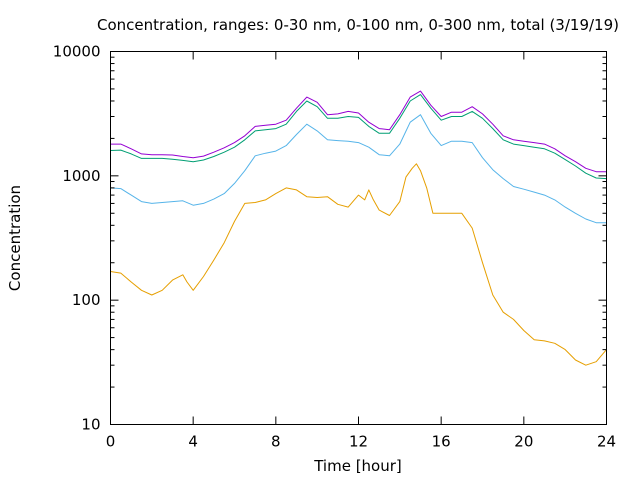 Image resolution: width=640 pixels, height=480 pixels. I want to click on x-tick-label: 16, so click(441, 442).